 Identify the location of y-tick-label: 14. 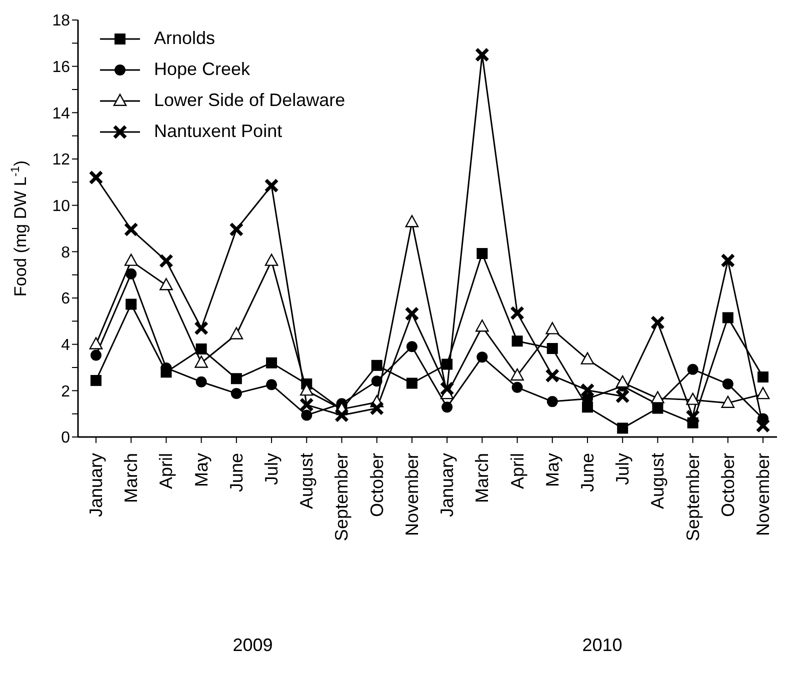
(61, 113).